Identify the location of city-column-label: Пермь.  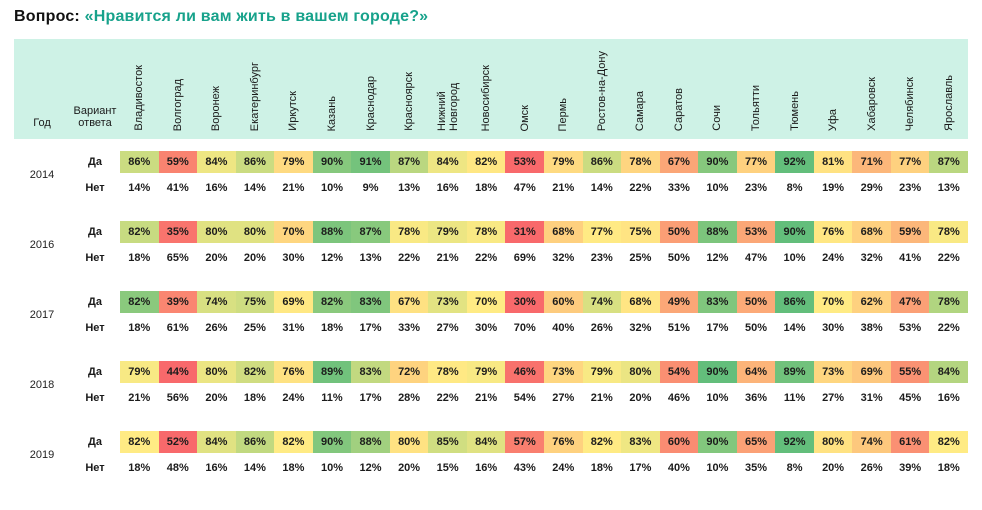
(563, 114).